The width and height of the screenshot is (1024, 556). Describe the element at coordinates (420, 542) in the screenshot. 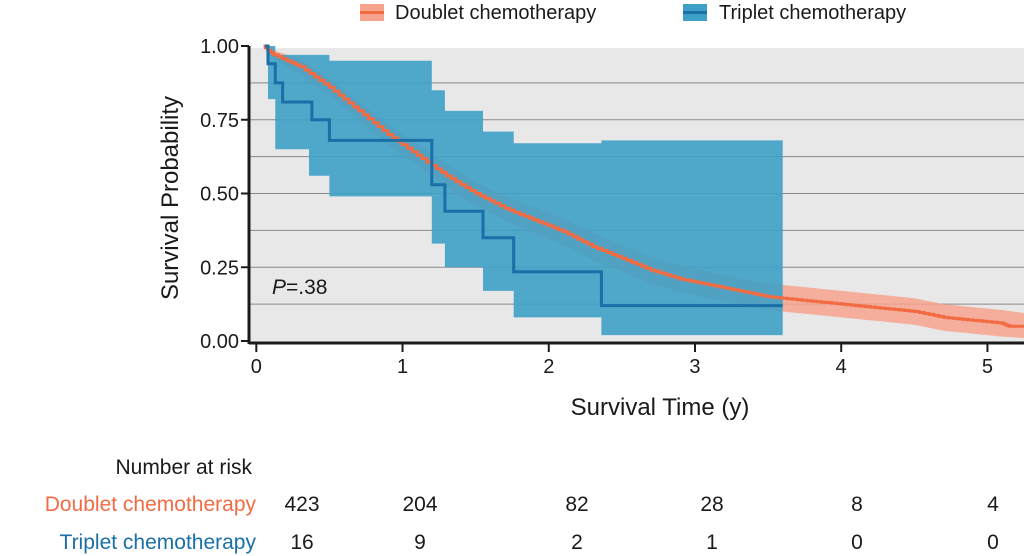

I see `risk-value-triplet: 9` at that location.